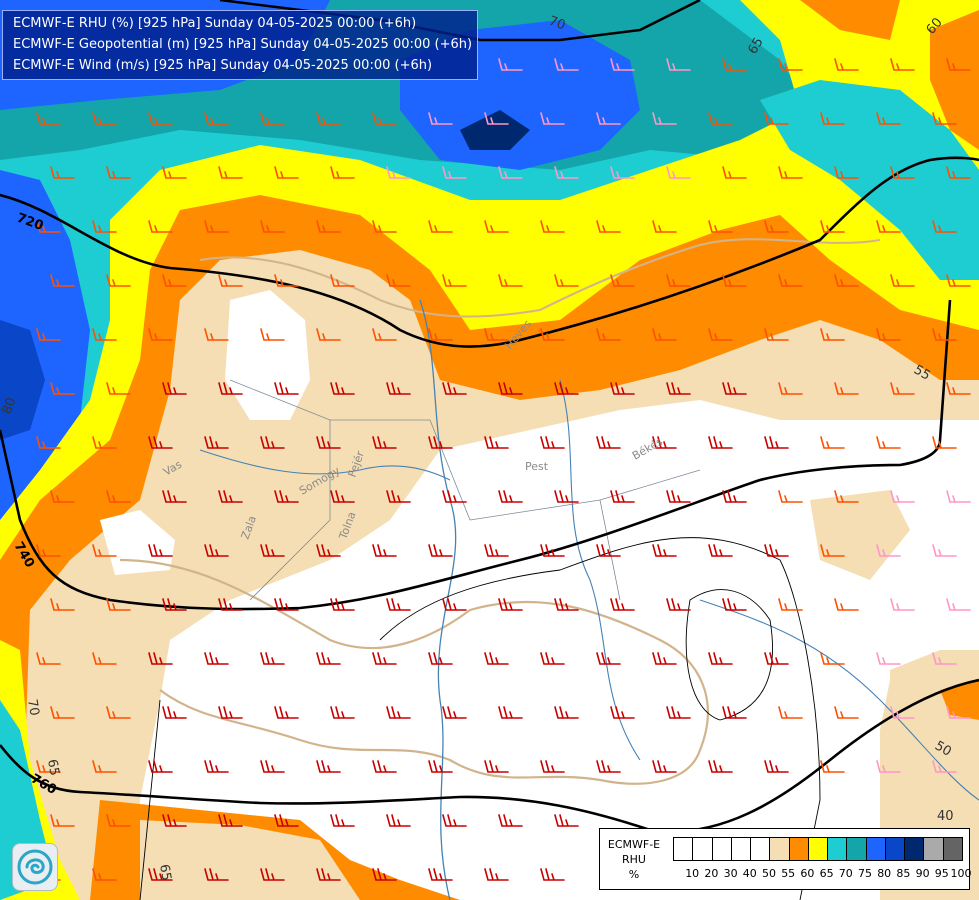 Image resolution: width=979 pixels, height=900 pixels. What do you see at coordinates (945, 816) in the screenshot?
I see `rhu-contour-label: 40` at bounding box center [945, 816].